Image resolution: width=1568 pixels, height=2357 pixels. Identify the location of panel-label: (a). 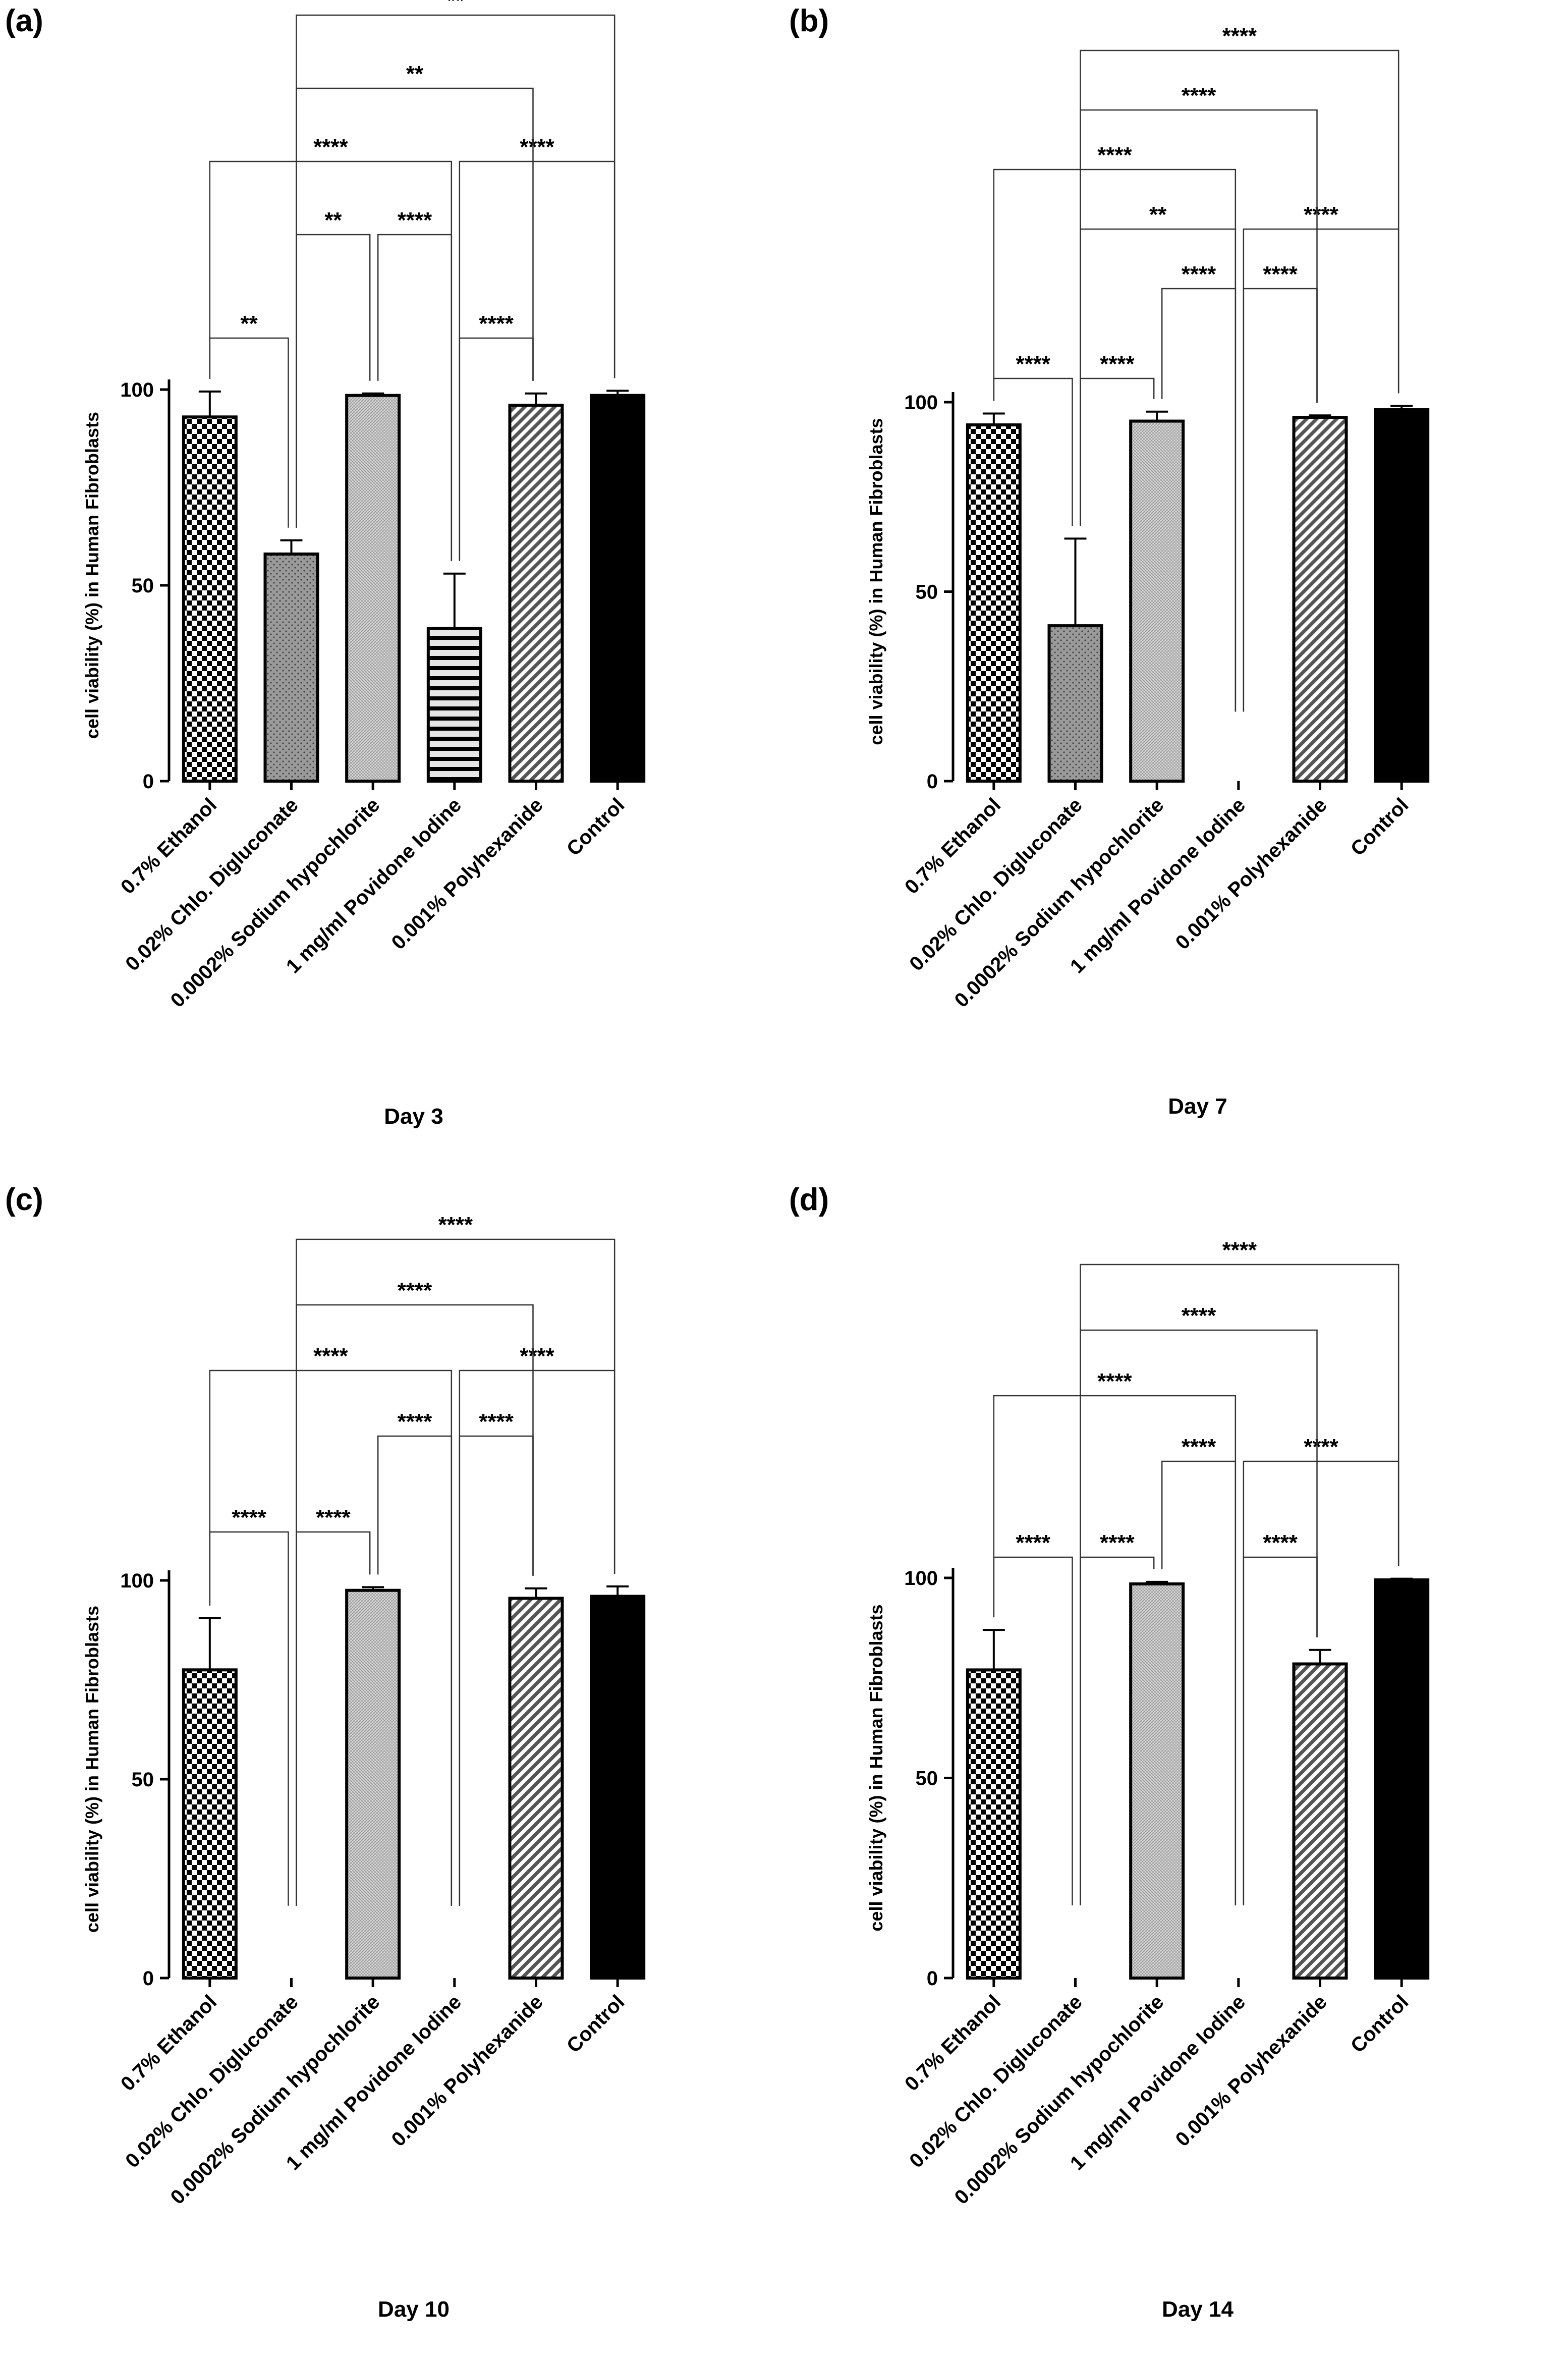
(24, 21).